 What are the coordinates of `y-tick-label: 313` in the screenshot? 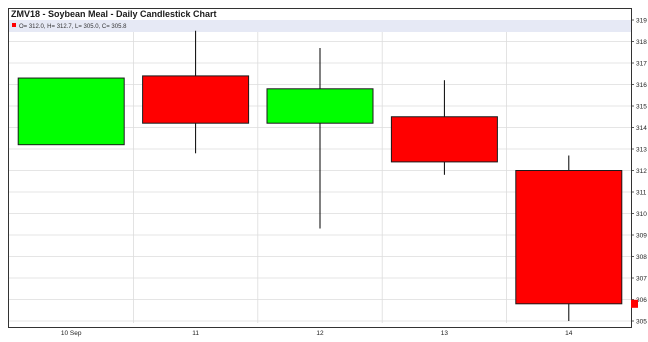 It's located at (641, 150).